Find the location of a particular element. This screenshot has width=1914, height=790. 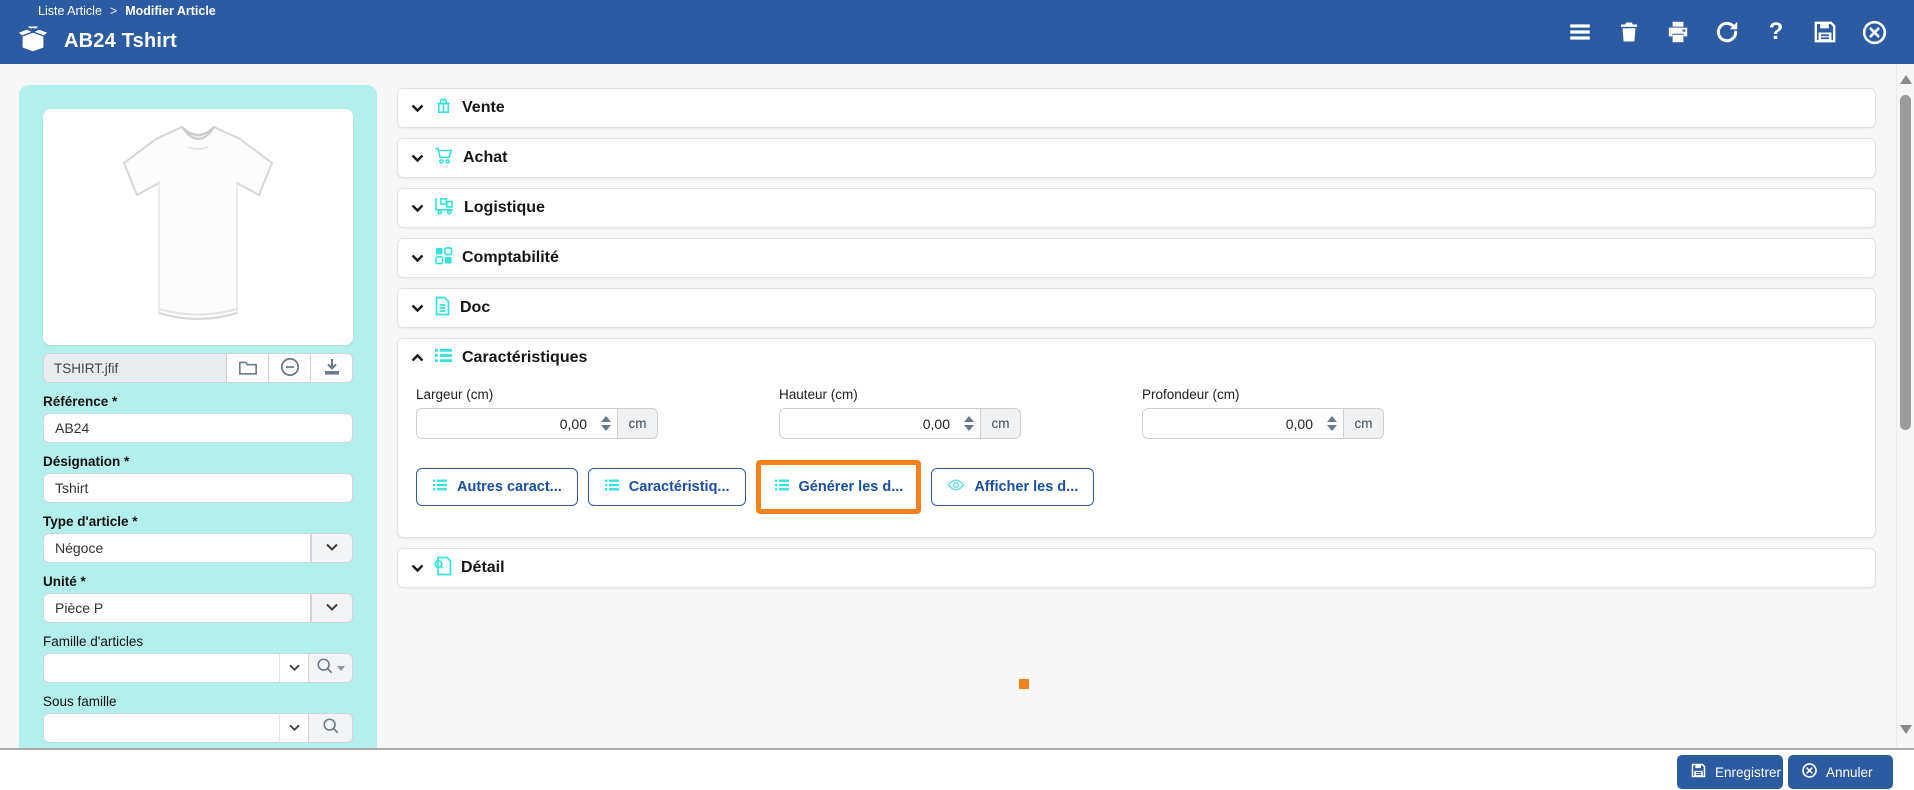

download-icon is located at coordinates (332, 368).